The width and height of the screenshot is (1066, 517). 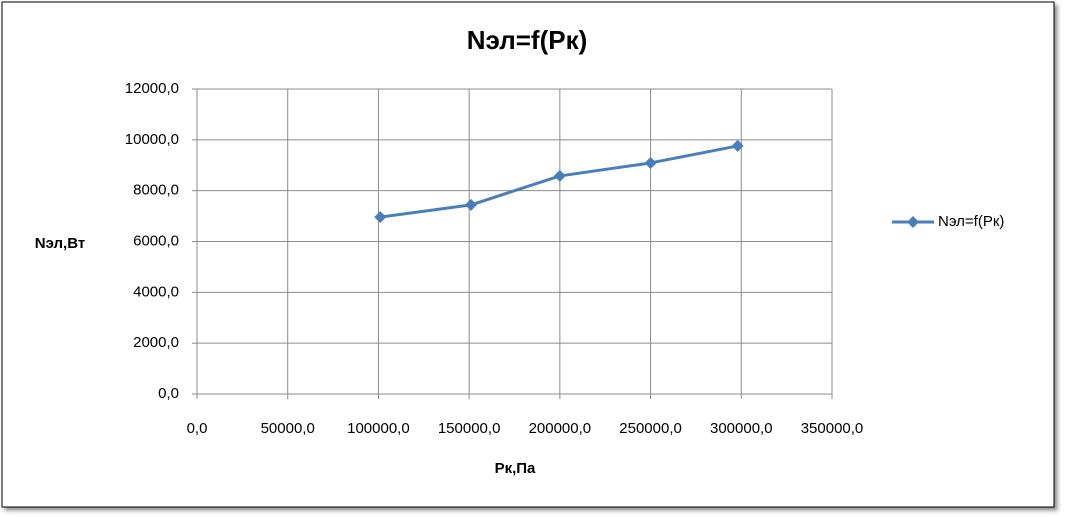 What do you see at coordinates (515, 468) in the screenshot?
I see `x-axis-label: Pк,Па` at bounding box center [515, 468].